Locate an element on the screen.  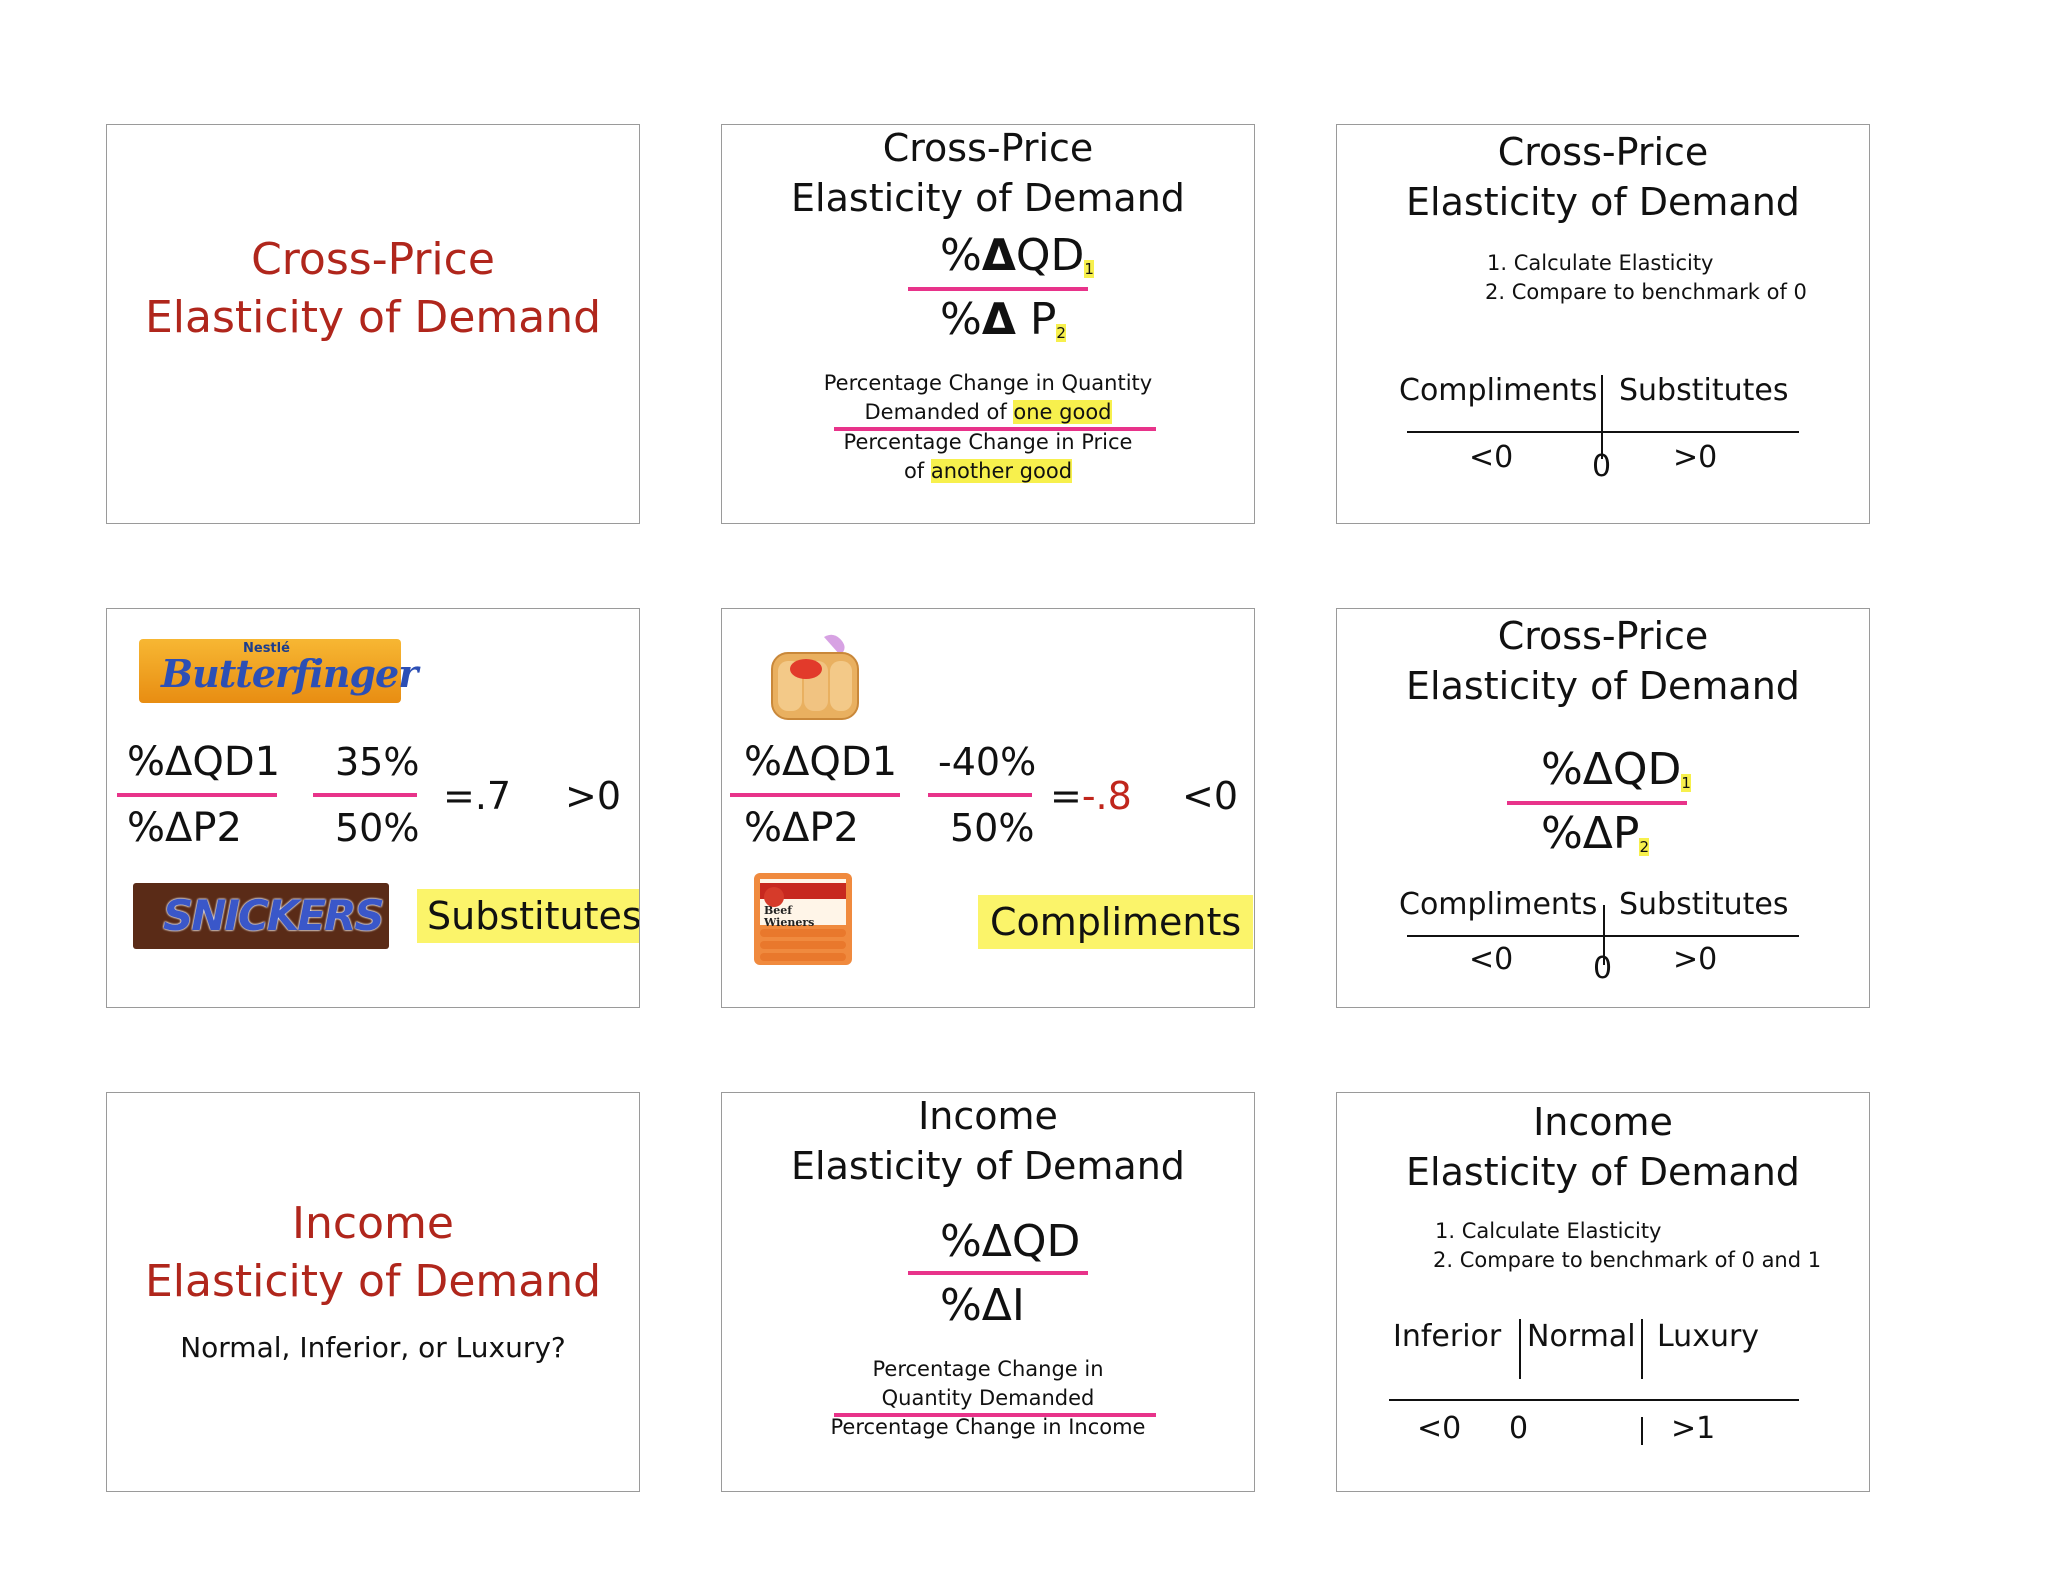
desc-line2: Quantity Demanded is located at coordinates (988, 1398).